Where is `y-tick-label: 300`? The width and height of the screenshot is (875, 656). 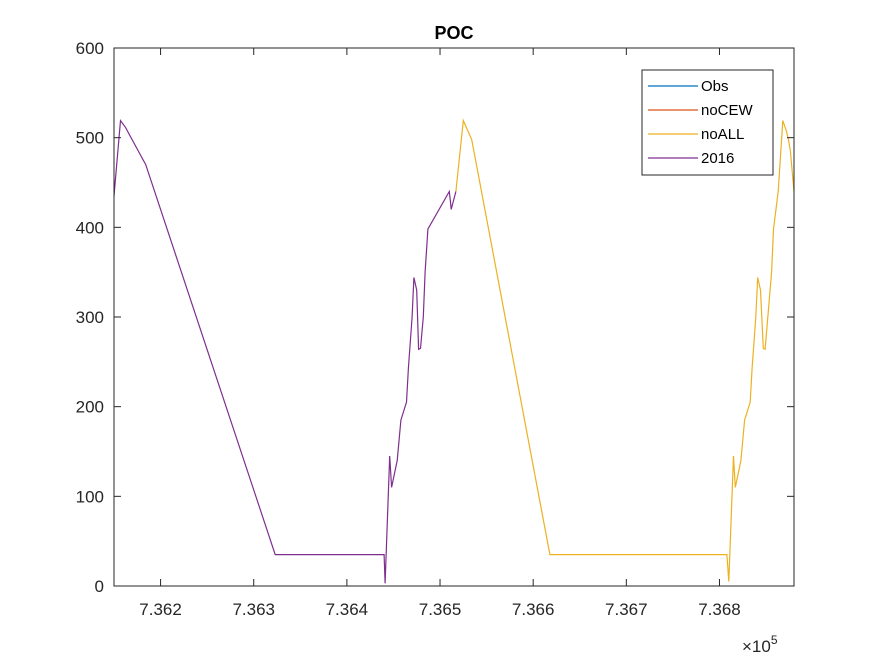
y-tick-label: 300 is located at coordinates (90, 317).